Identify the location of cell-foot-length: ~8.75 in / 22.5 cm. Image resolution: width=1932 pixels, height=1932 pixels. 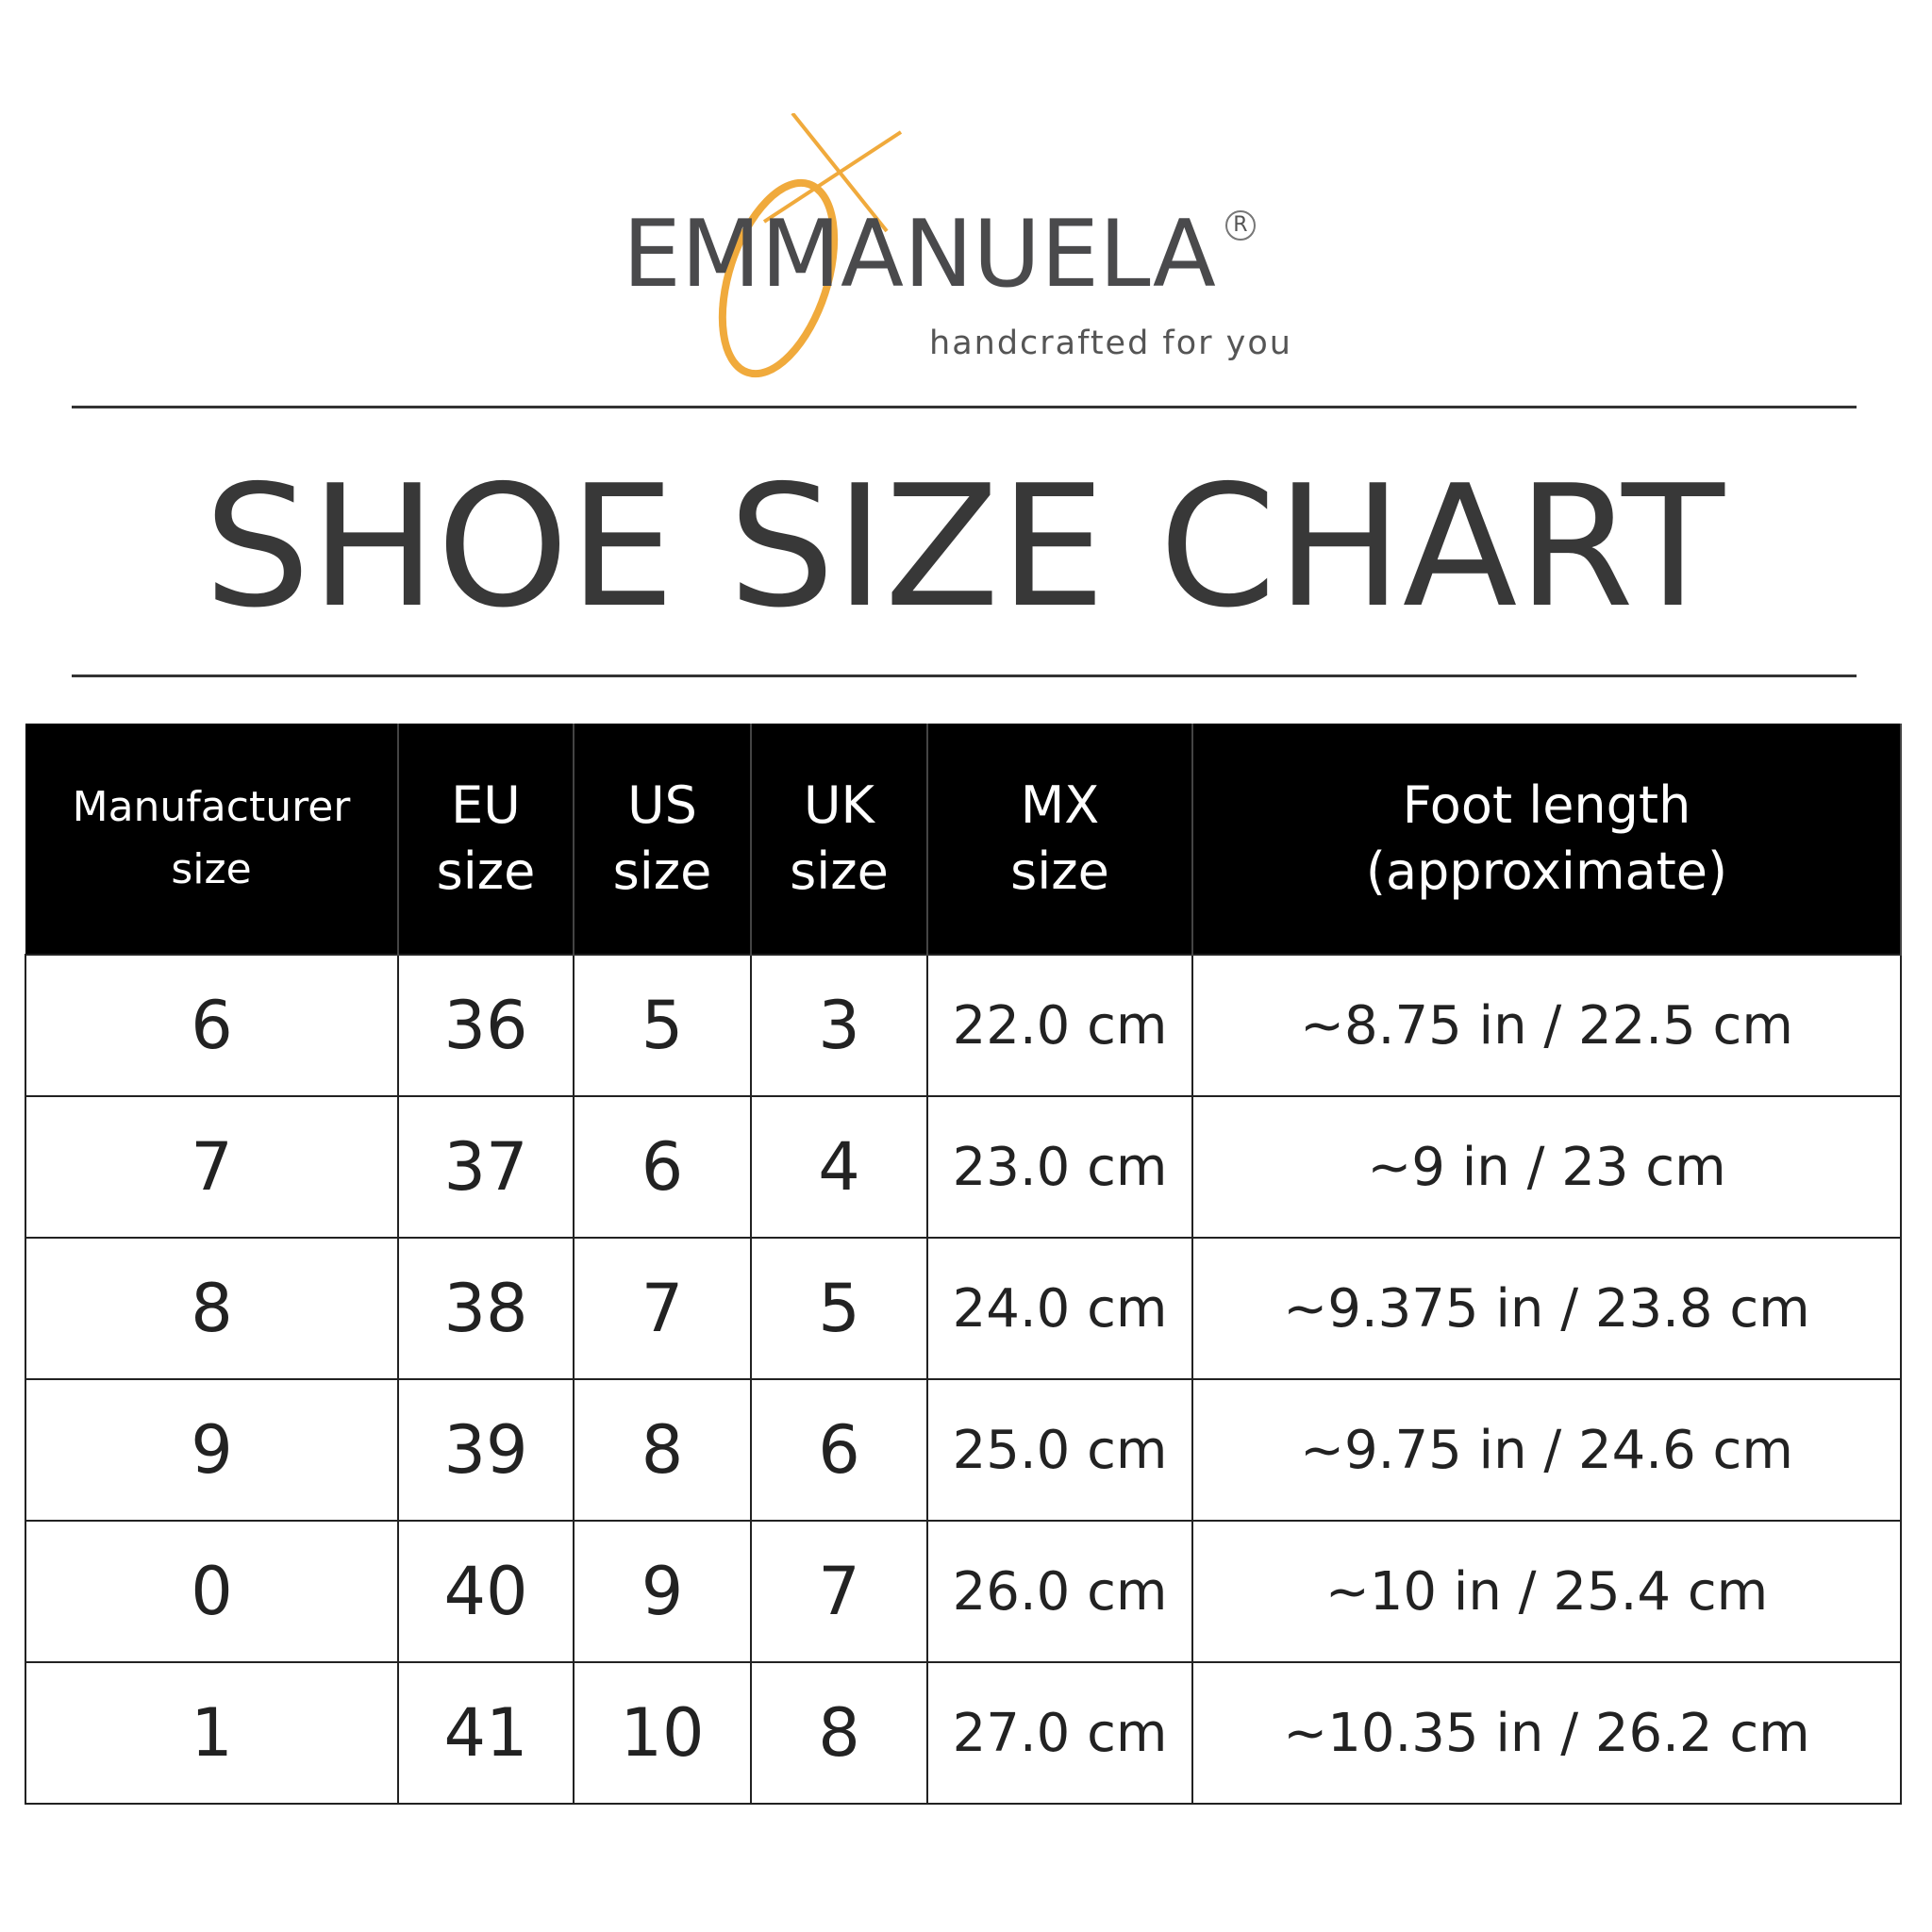
(1547, 1025).